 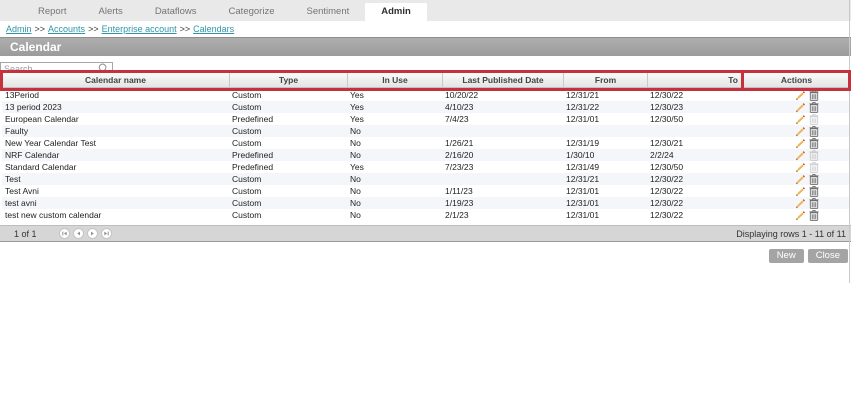 I want to click on close-button: Close, so click(x=827, y=256).